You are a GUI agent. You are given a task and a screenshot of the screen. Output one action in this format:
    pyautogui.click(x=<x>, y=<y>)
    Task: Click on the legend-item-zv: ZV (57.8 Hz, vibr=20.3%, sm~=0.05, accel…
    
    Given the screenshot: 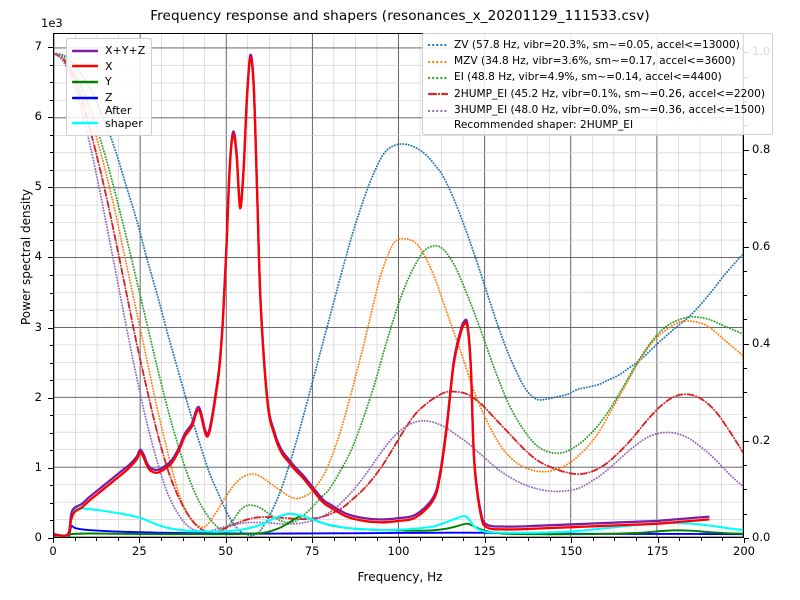 What is the action you would take?
    pyautogui.click(x=596, y=45)
    